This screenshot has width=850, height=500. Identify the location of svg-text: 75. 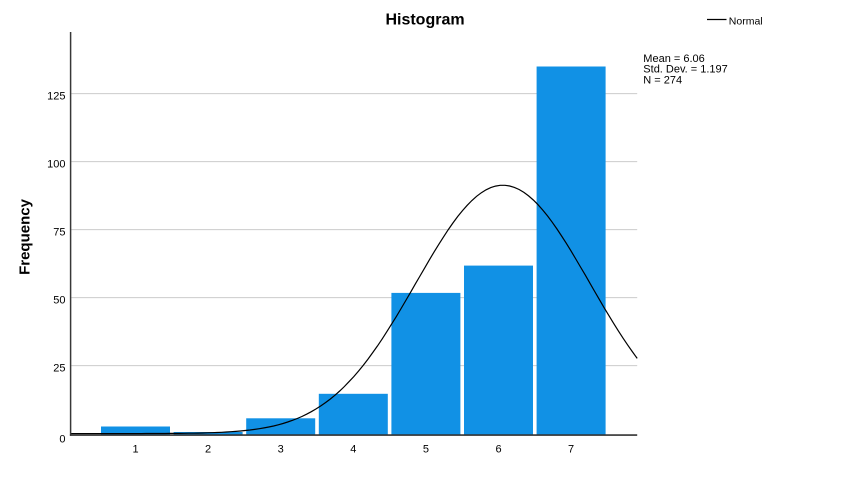
(59, 233).